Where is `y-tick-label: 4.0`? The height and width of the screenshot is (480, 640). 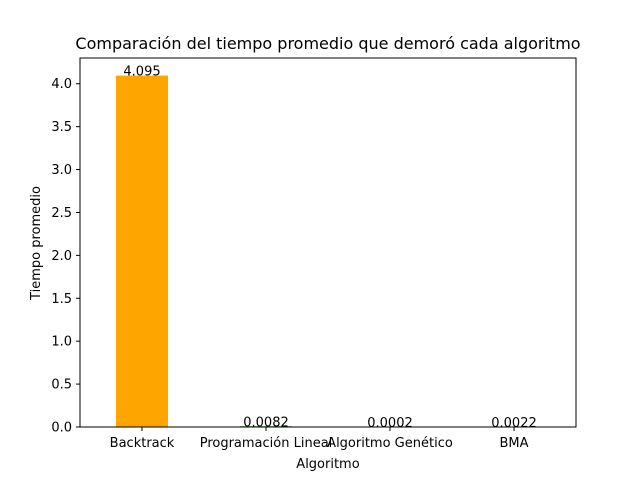
y-tick-label: 4.0 is located at coordinates (61, 84).